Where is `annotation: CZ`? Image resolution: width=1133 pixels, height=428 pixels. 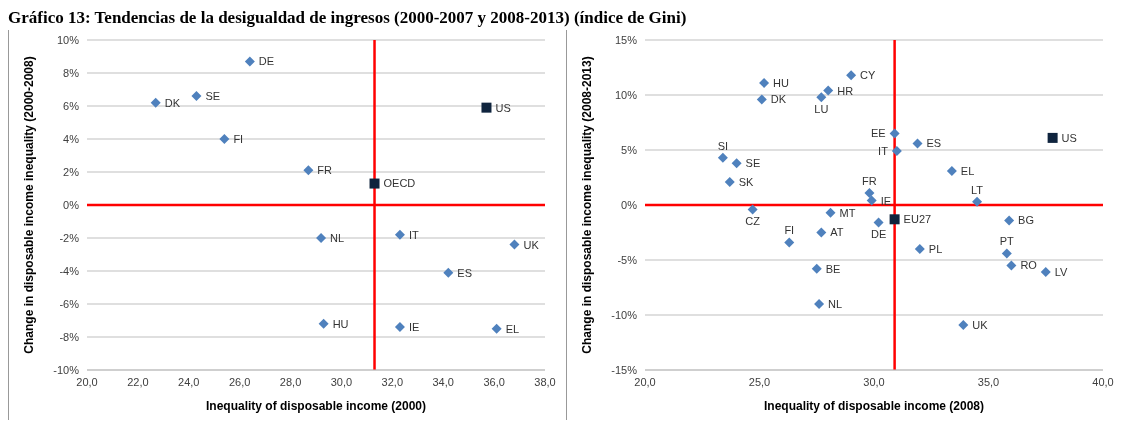 annotation: CZ is located at coordinates (753, 221).